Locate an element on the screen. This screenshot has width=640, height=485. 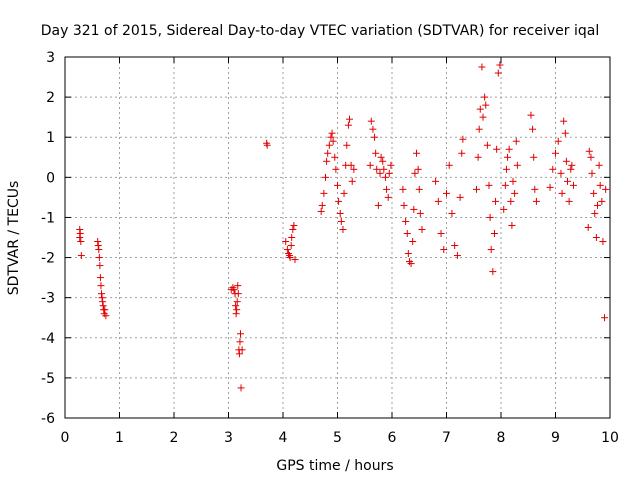
x-tick-label: 9 is located at coordinates (555, 438).